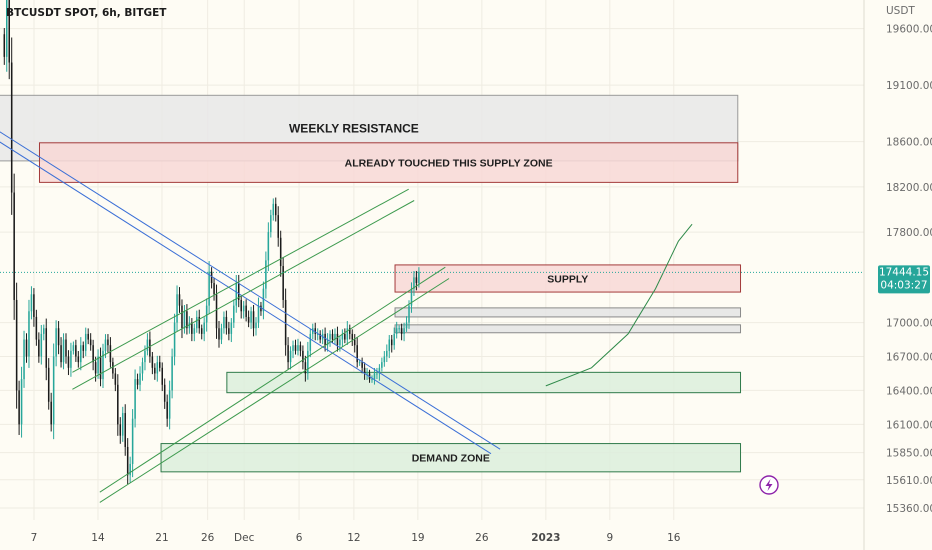 This screenshot has width=932, height=550. What do you see at coordinates (769, 485) in the screenshot?
I see `lightning-icon` at bounding box center [769, 485].